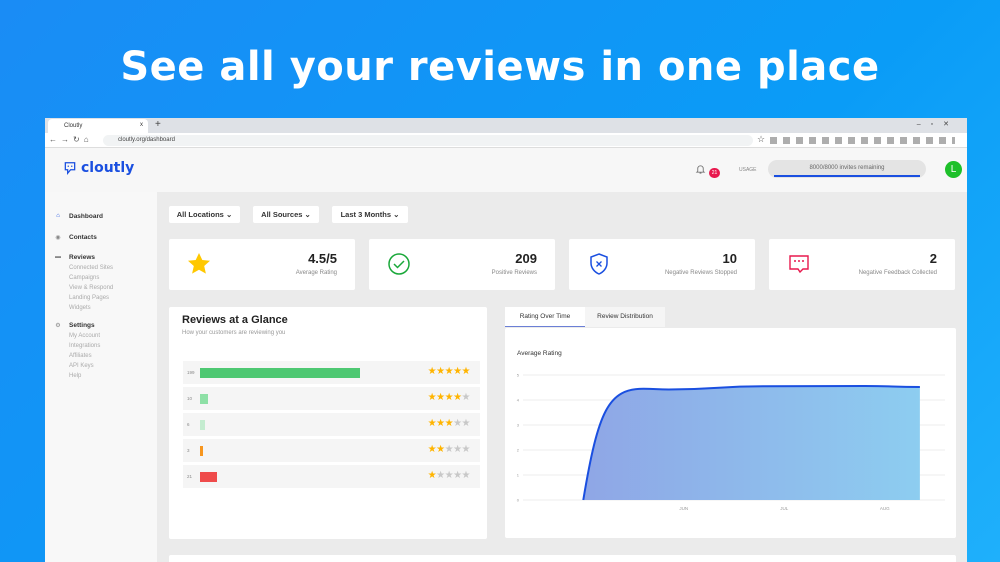 This screenshot has width=1000, height=562. I want to click on home-icon: ⌂, so click(58, 216).